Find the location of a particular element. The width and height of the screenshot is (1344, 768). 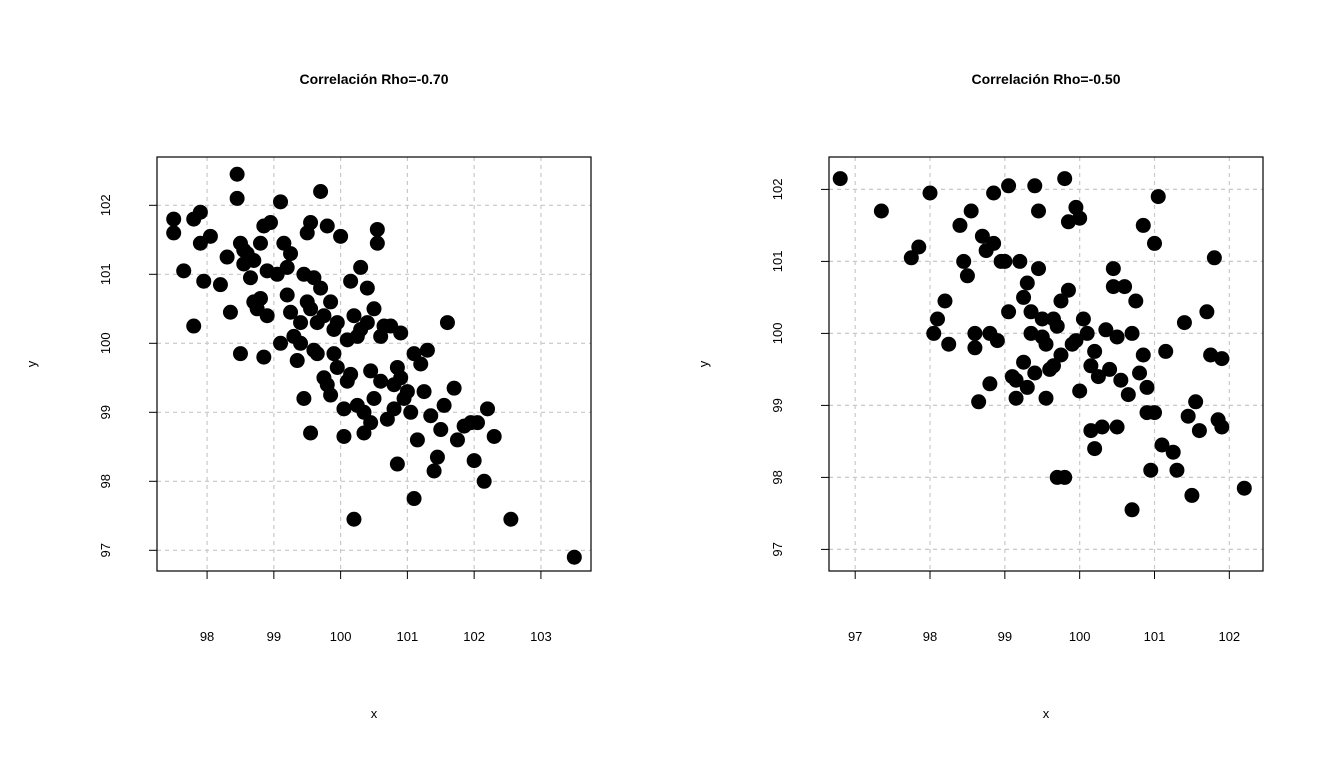

left-y-tick-label: 101 is located at coordinates (105, 274).